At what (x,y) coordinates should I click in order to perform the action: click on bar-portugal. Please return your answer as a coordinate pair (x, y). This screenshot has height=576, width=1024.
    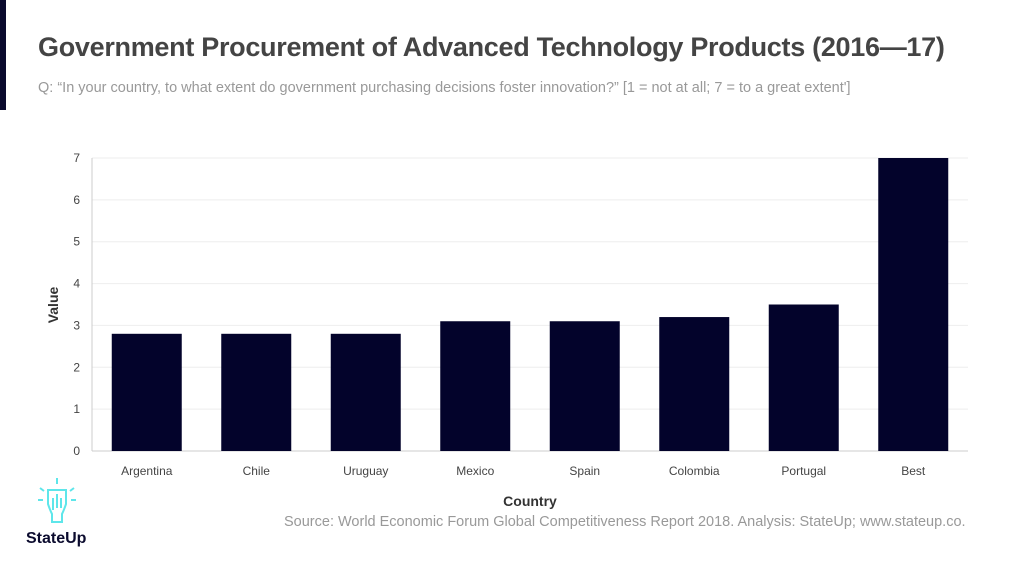
    Looking at the image, I should click on (803, 377).